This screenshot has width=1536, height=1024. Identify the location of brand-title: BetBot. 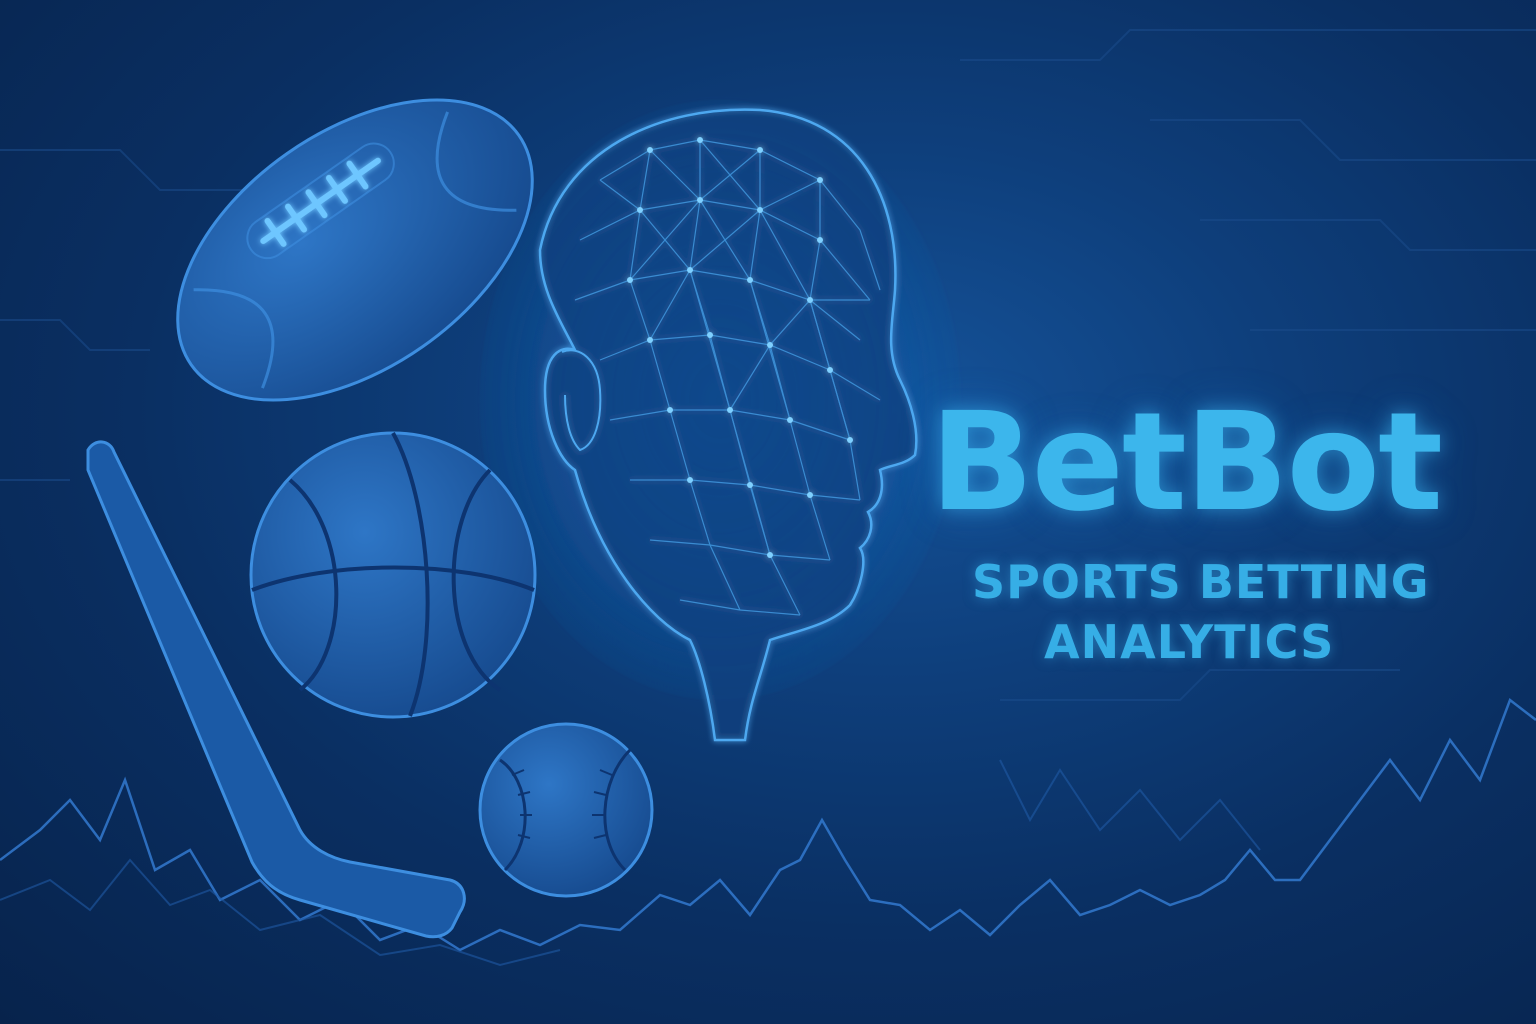
(1186, 463).